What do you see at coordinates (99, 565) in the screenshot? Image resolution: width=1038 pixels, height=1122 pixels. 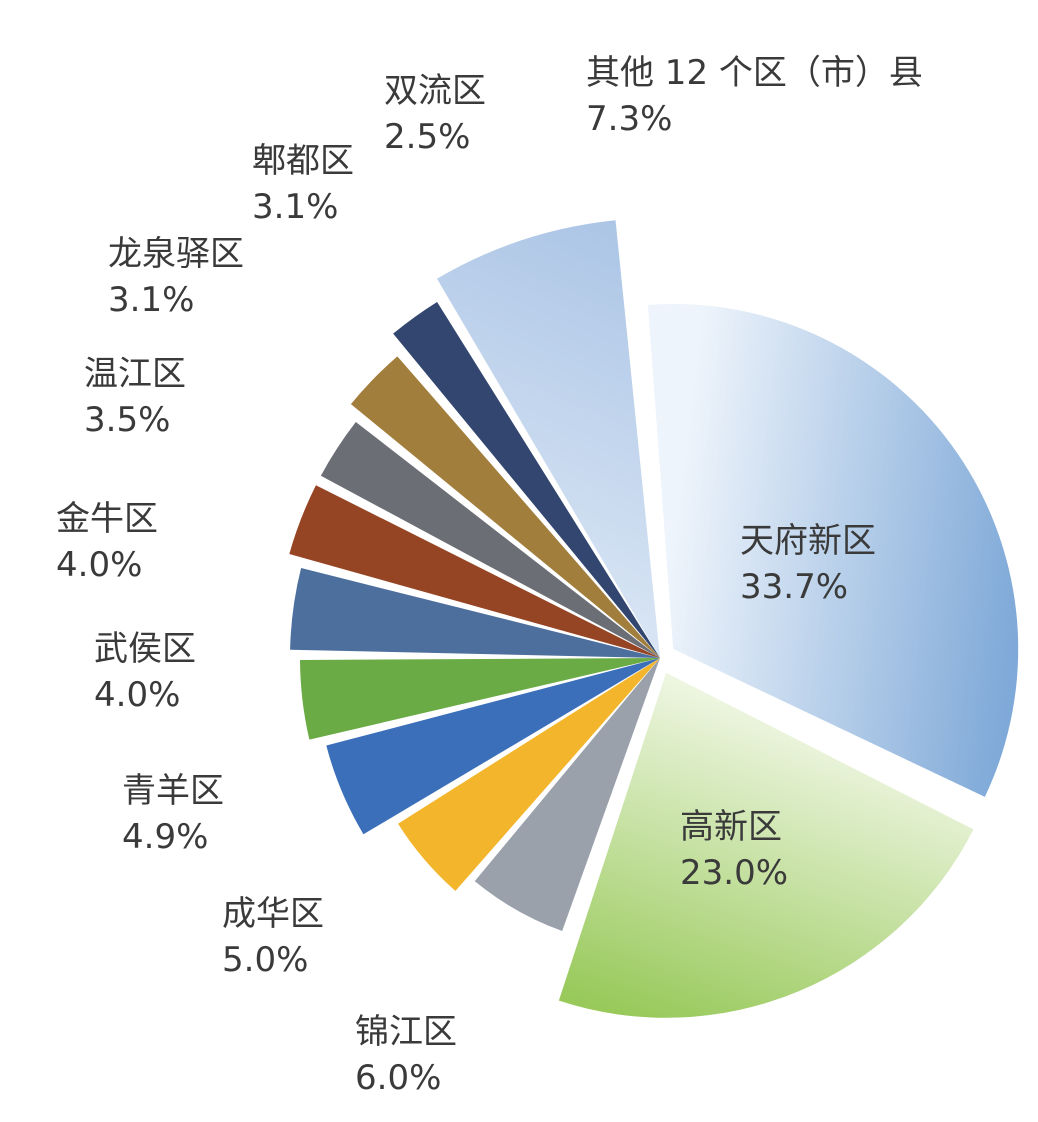 I see `slice-value-7: 4.0%` at bounding box center [99, 565].